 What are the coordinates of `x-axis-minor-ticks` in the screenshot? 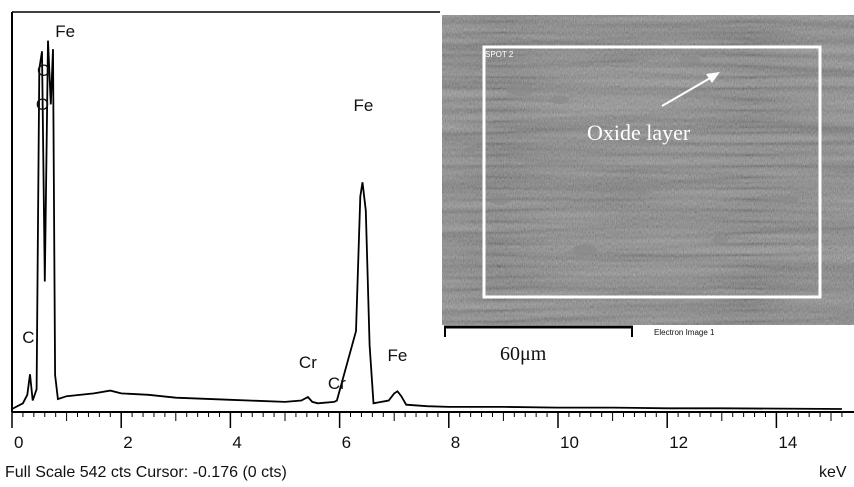 It's located at (427, 416).